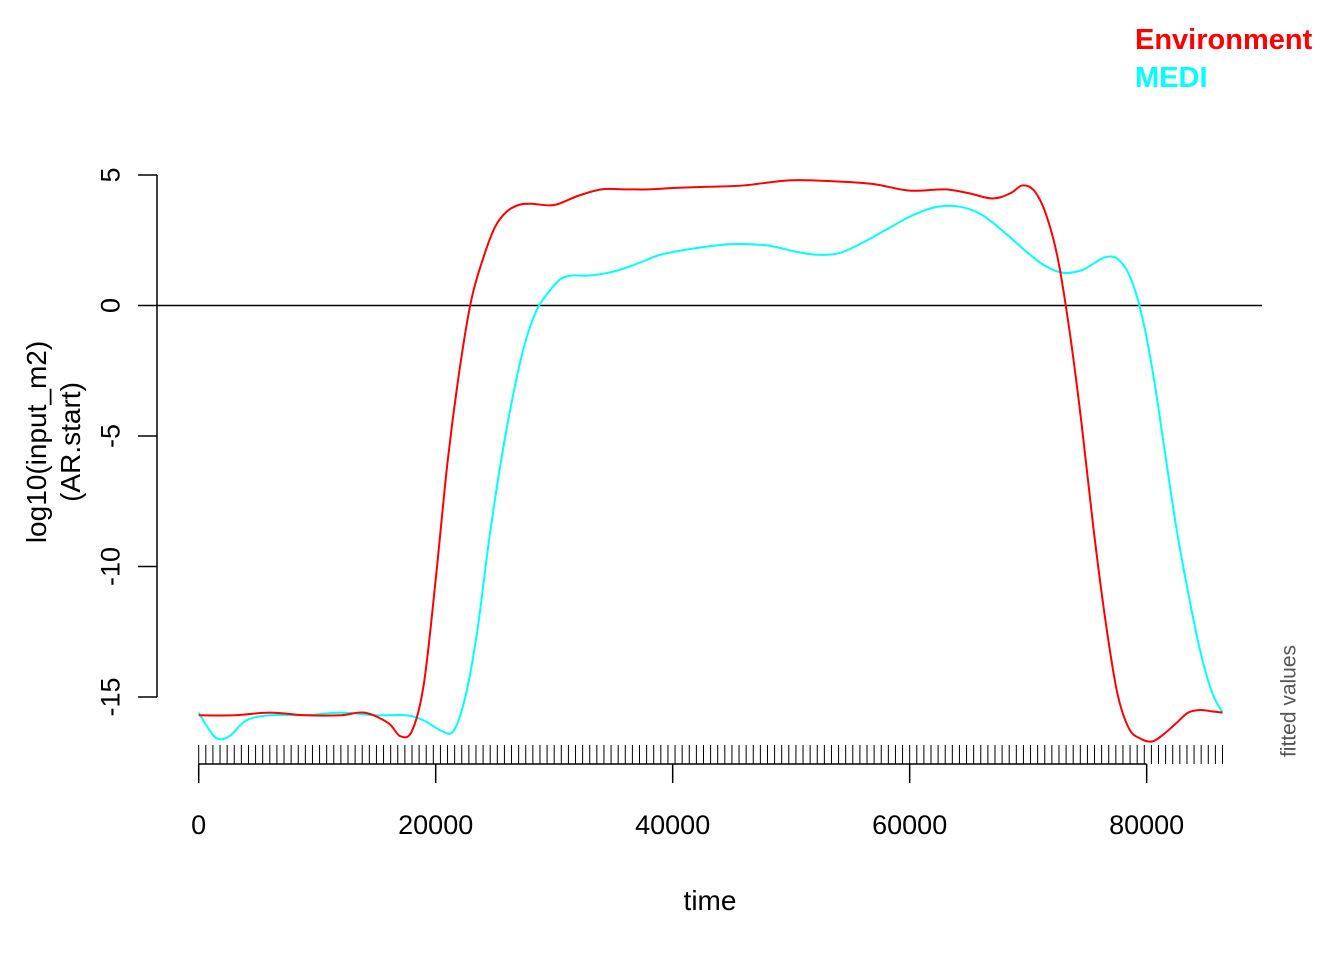 This screenshot has width=1344, height=960. I want to click on x-axis: 0 20000 40000 60000 80000, so click(687, 801).